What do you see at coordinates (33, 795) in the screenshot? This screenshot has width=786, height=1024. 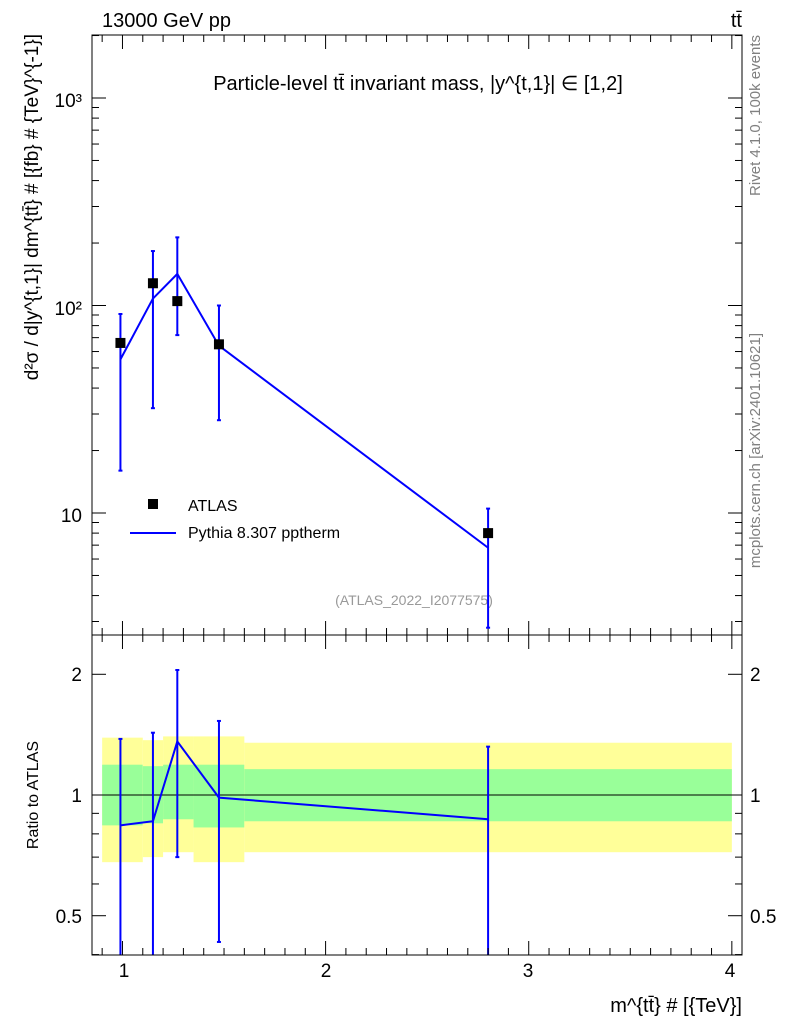 I see `ratio-y-axis-label: Ratio to ATLAS` at bounding box center [33, 795].